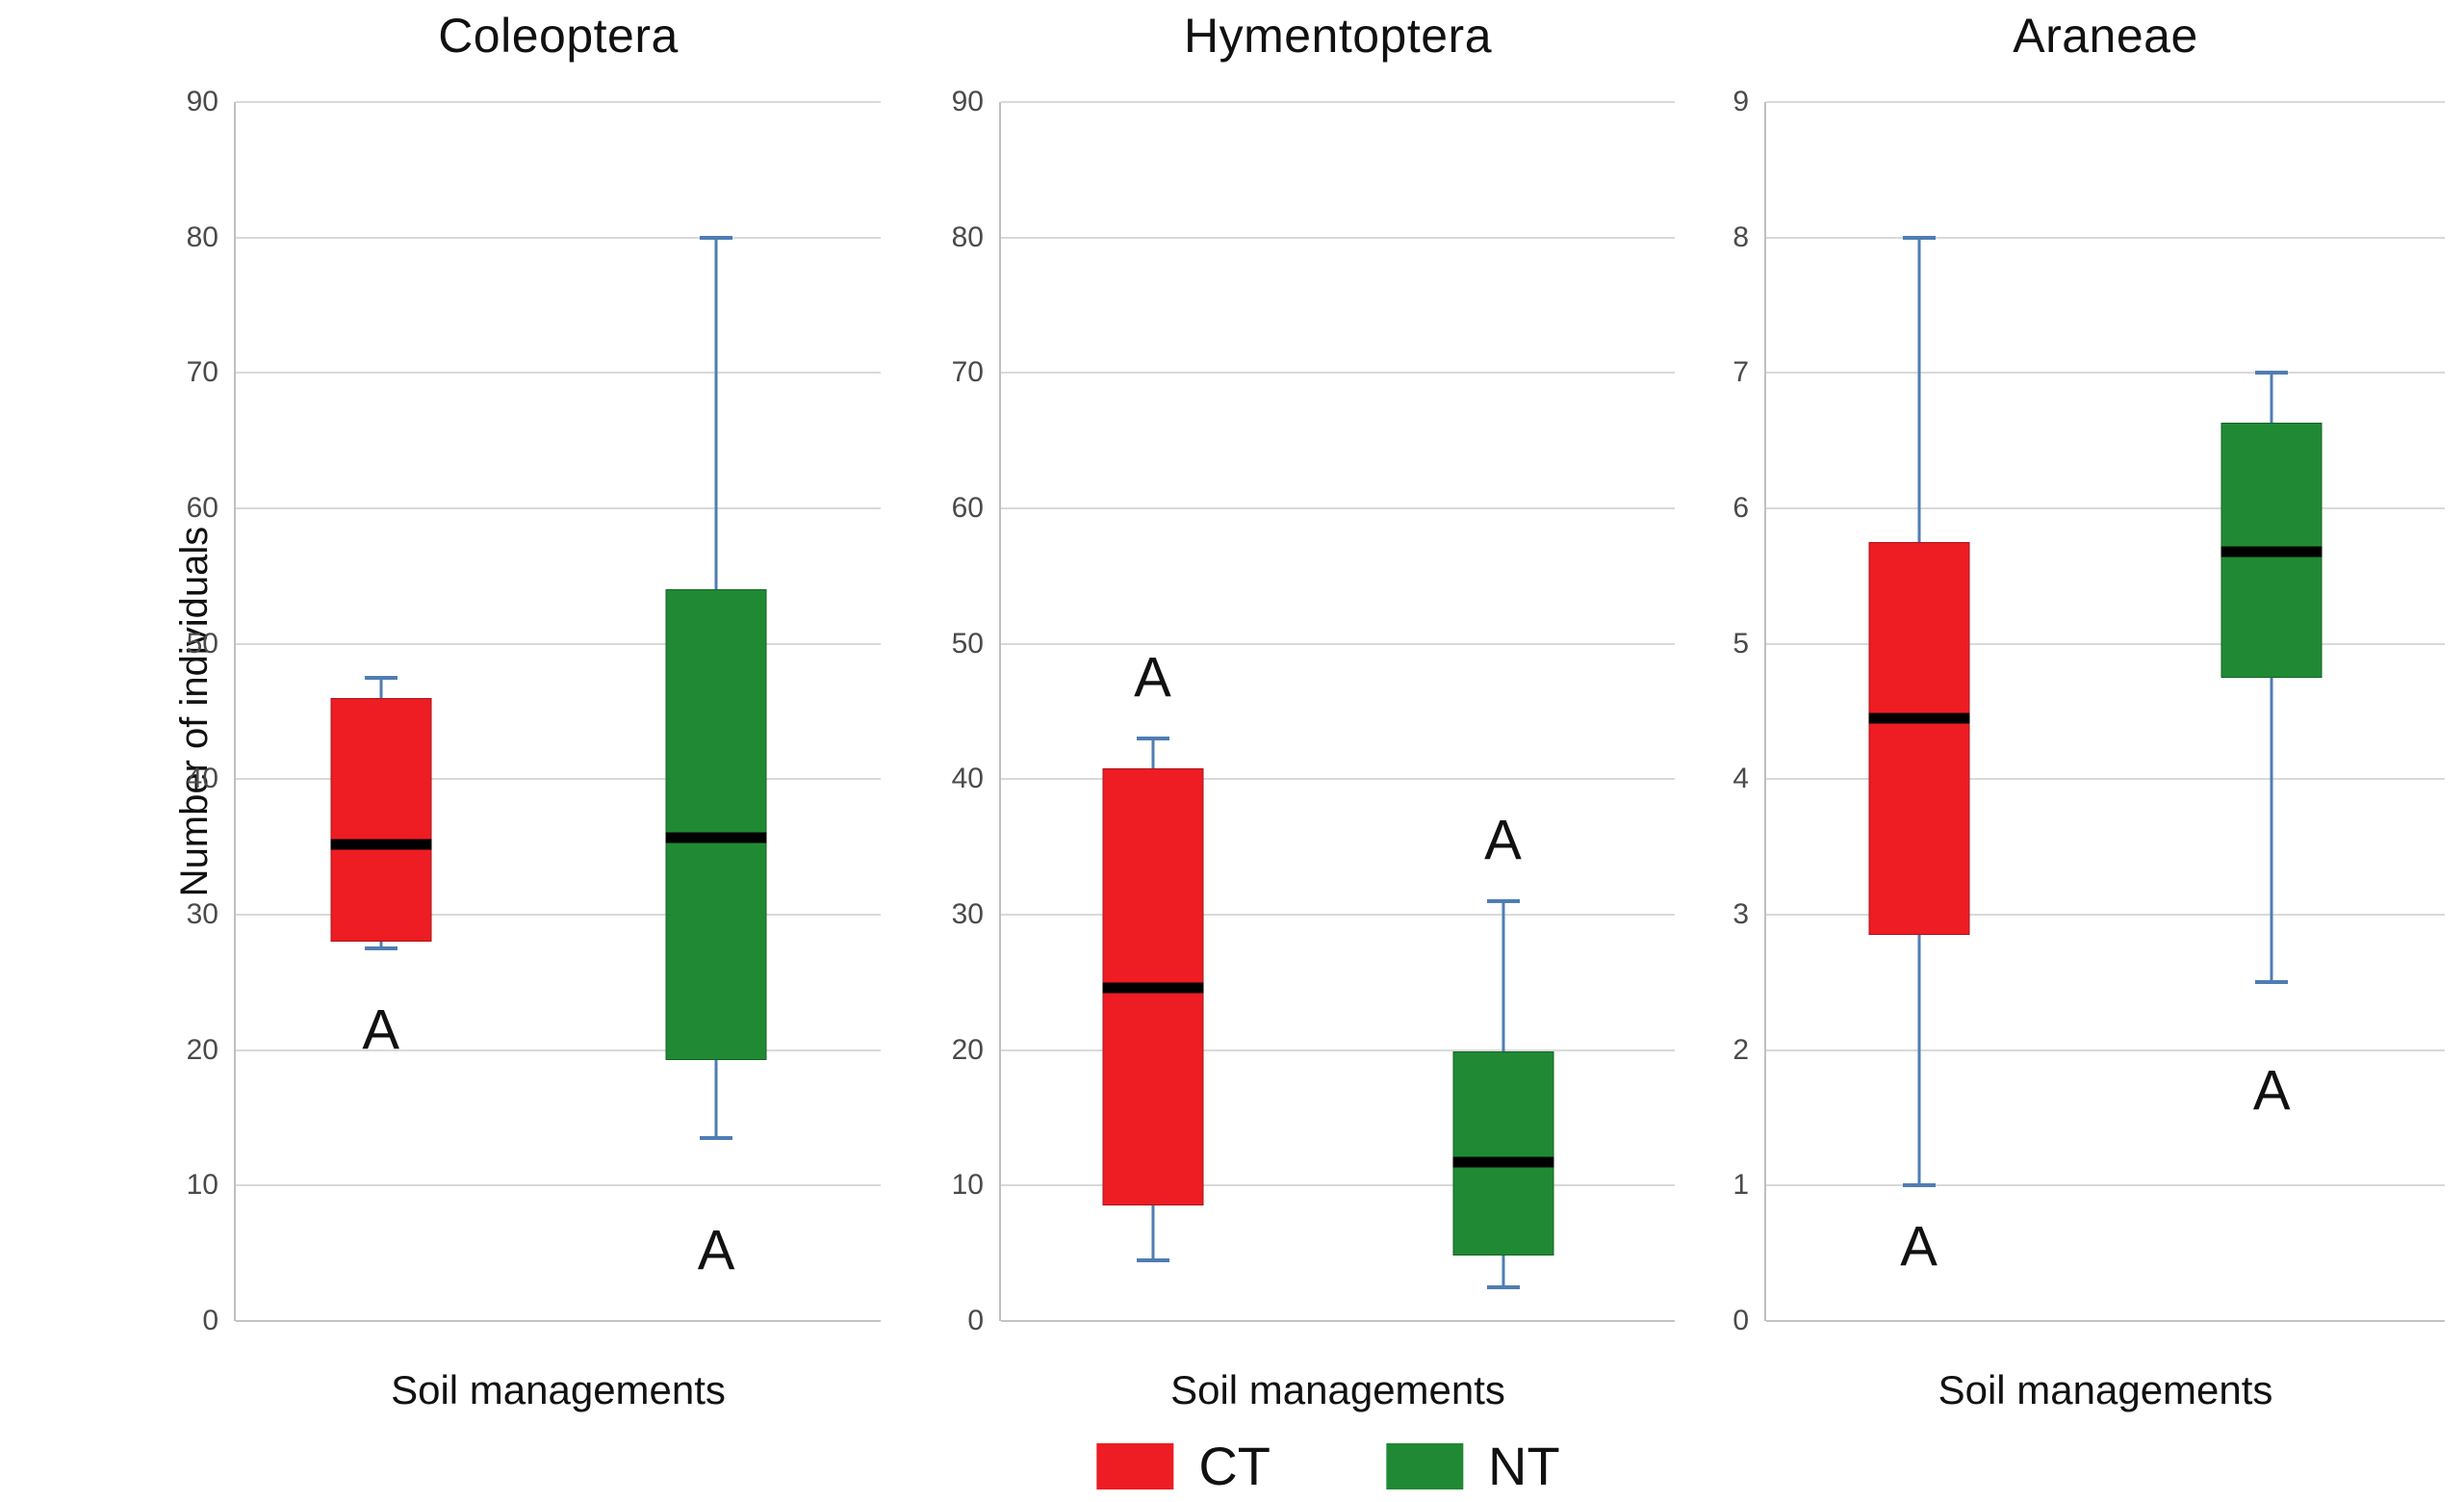  What do you see at coordinates (1183, 1466) in the screenshot?
I see `legend-item-ct: CT` at bounding box center [1183, 1466].